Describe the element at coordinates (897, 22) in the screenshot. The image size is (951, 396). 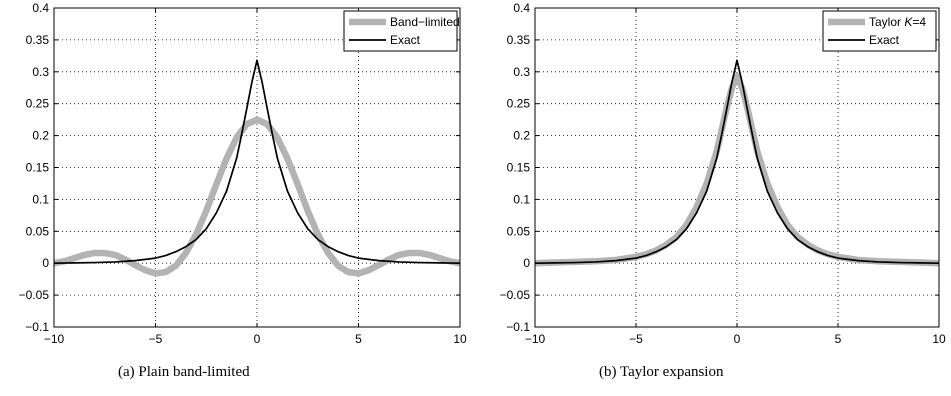
I see `legend-label: Taylor K=4` at that location.